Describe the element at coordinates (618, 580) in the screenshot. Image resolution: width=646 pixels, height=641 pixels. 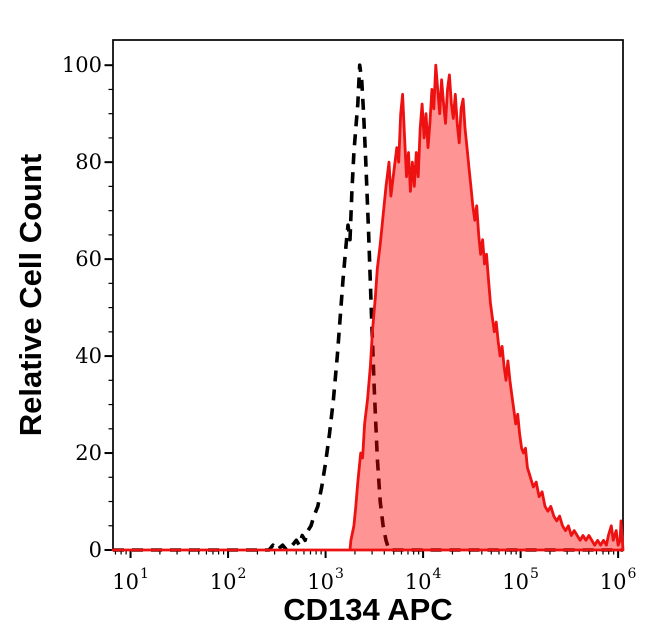
I see `x-tick-label: 10⁶` at that location.